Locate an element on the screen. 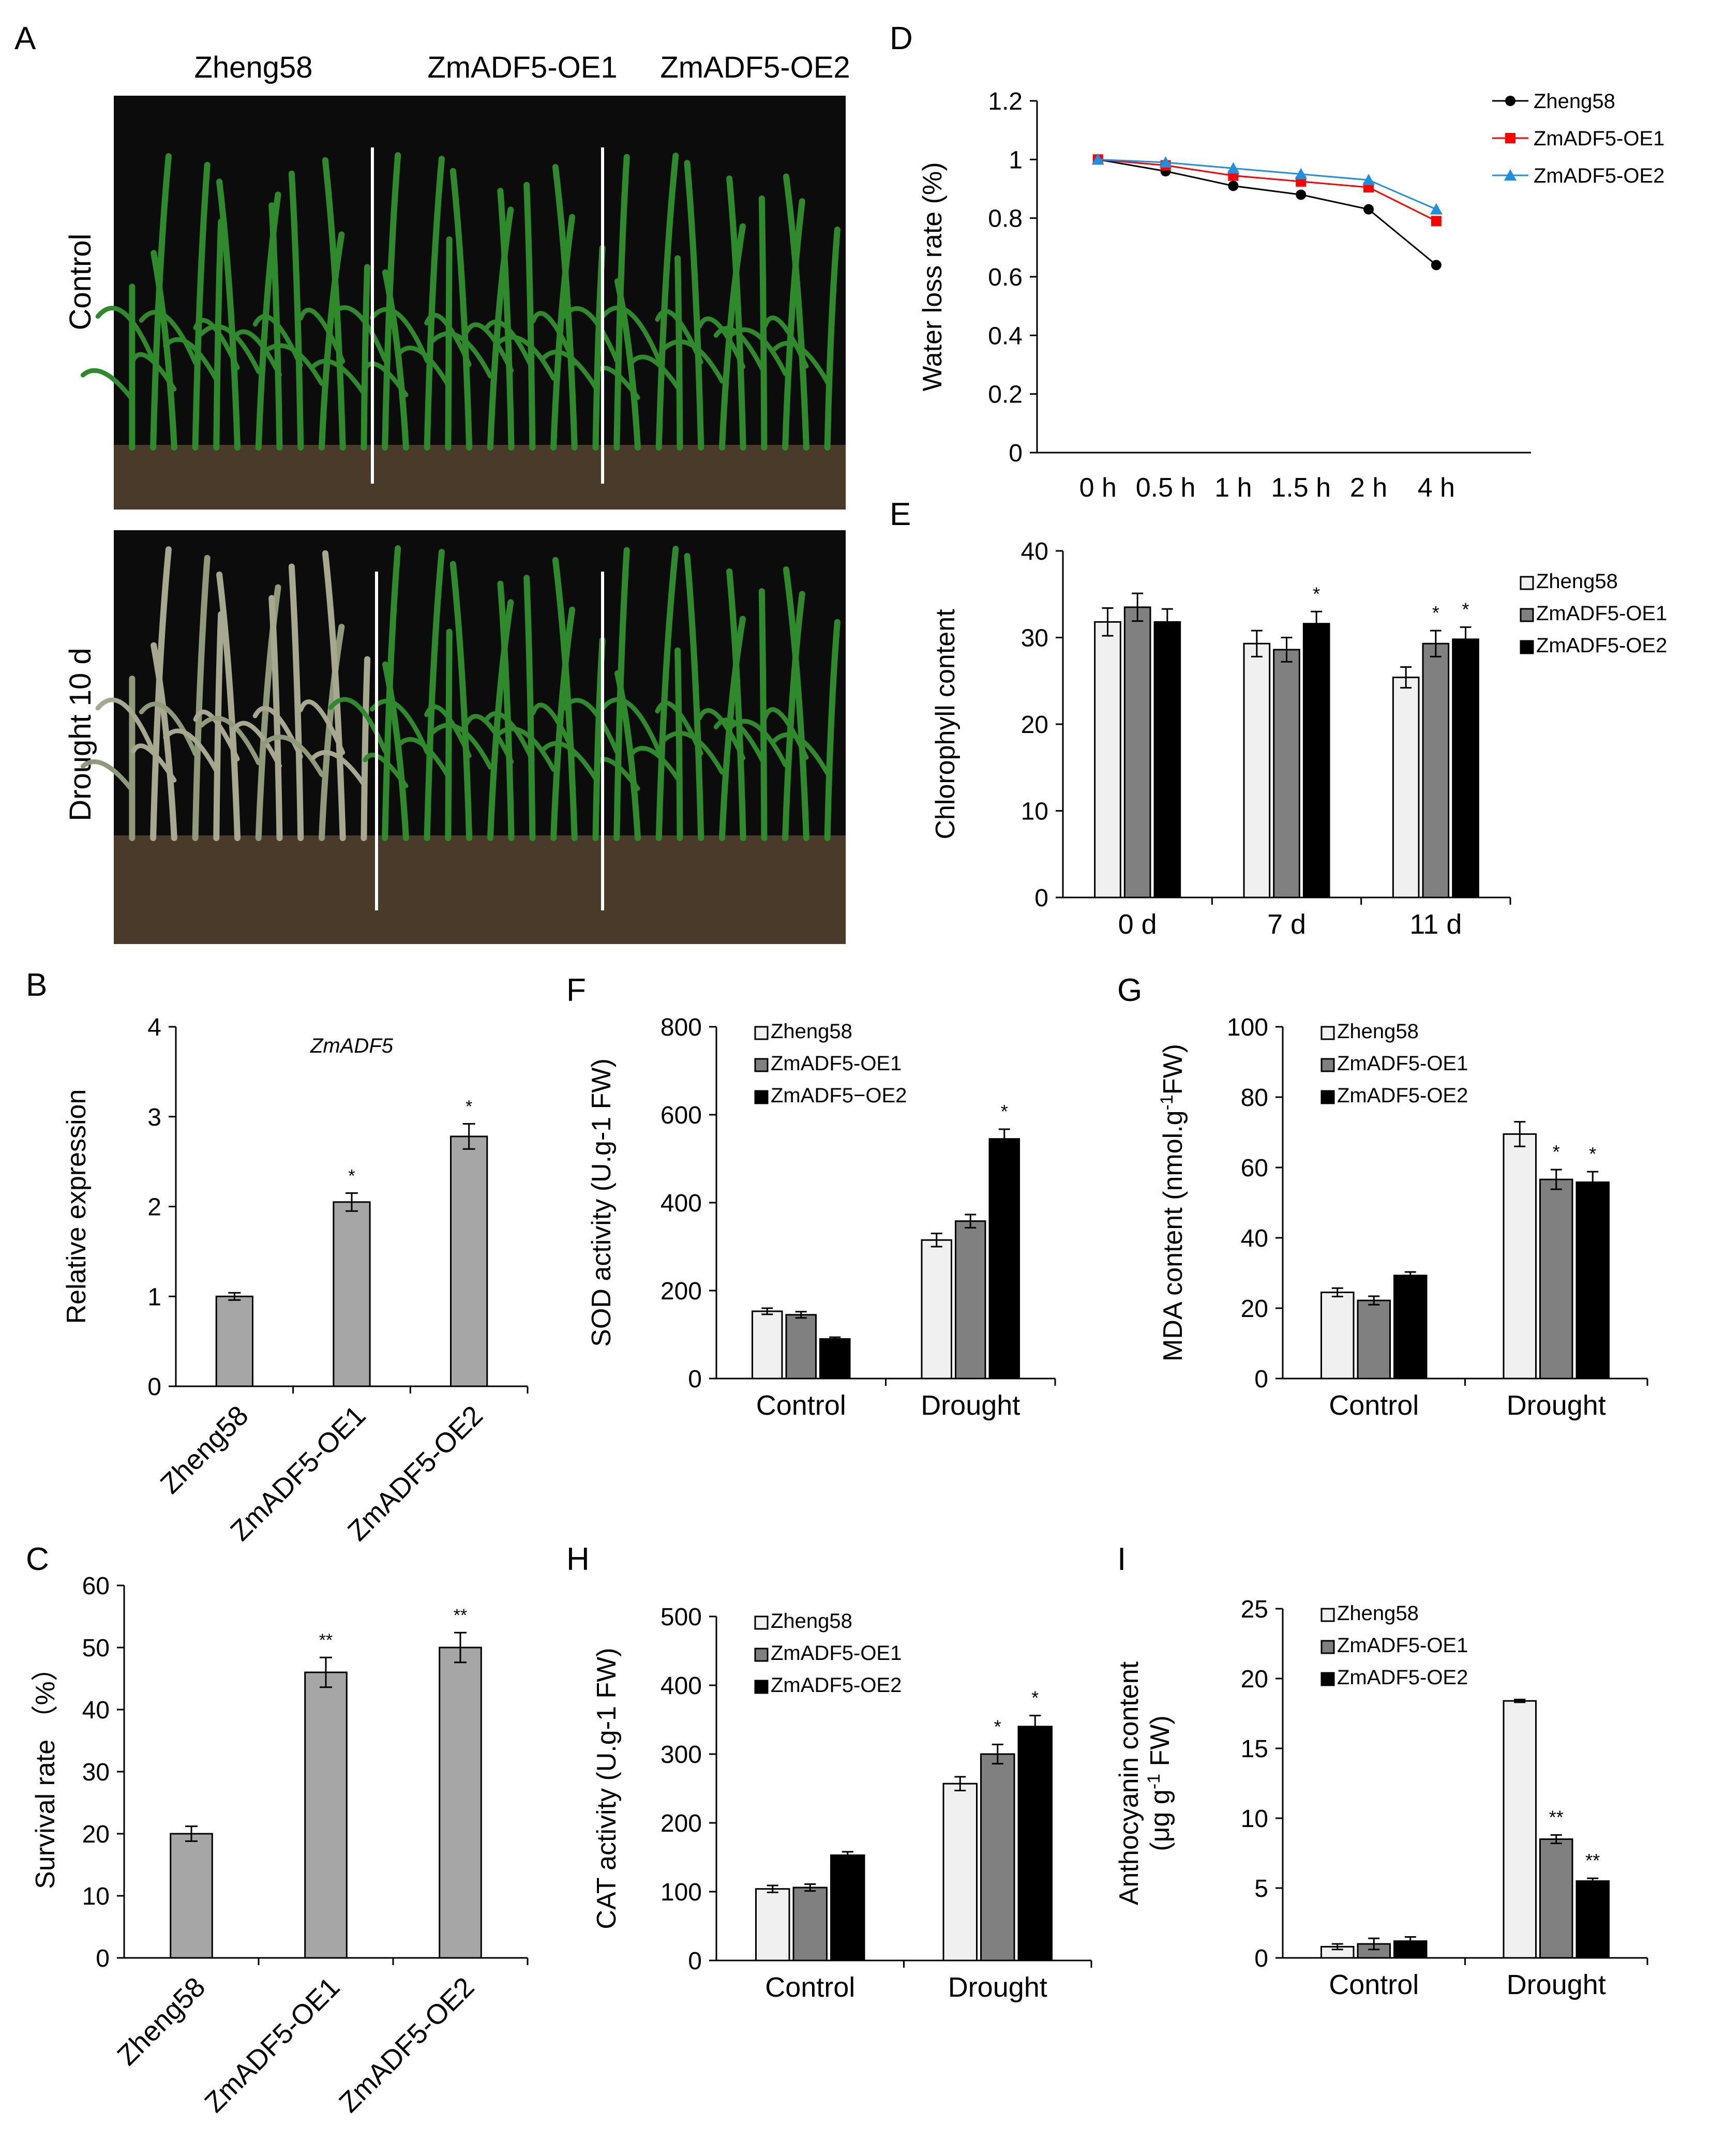 The image size is (1711, 2156). y-tick-label: 0.8 is located at coordinates (1006, 219).